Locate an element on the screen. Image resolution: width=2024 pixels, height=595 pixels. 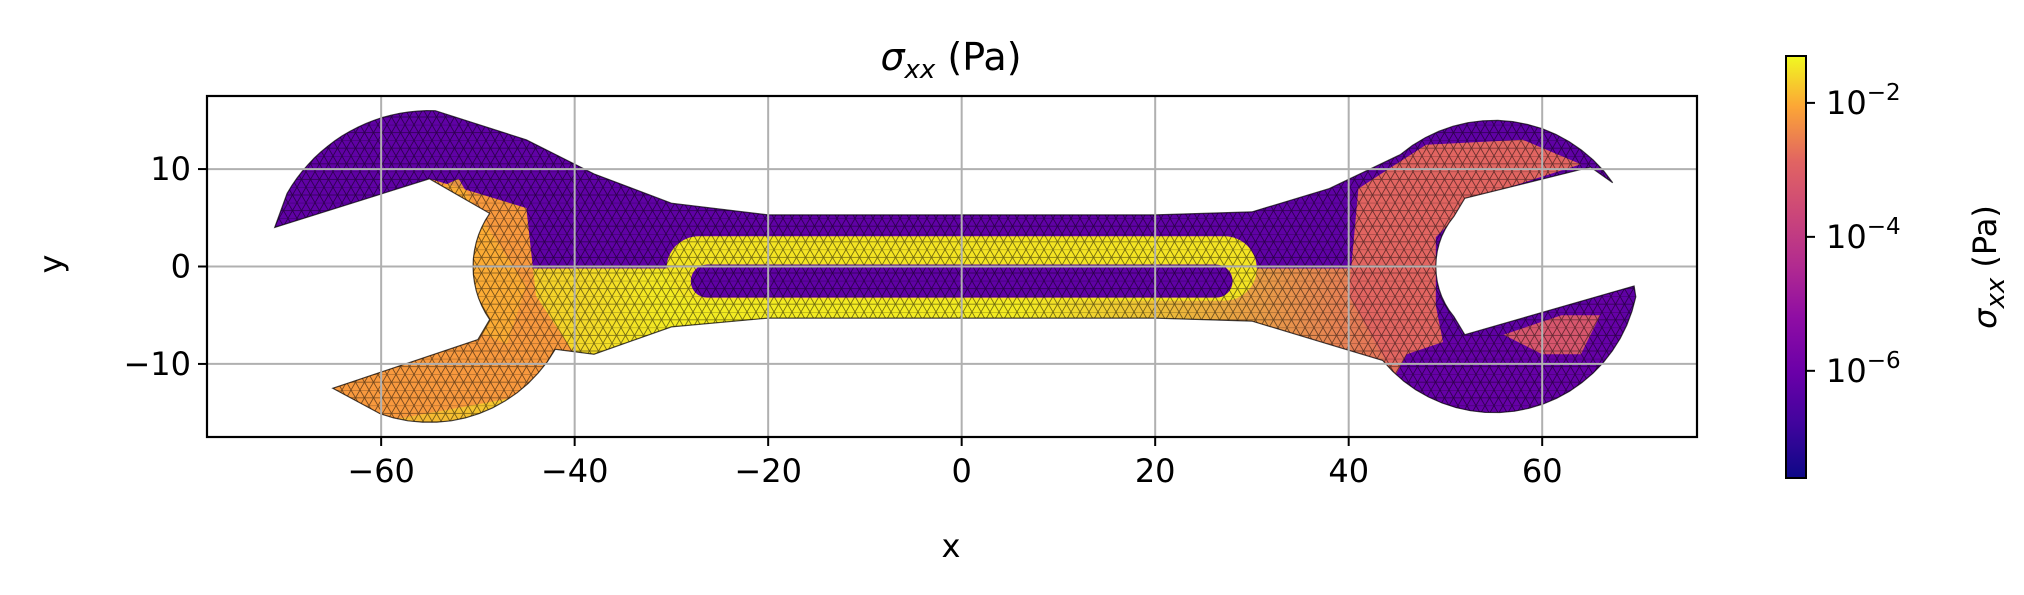
colorbar-ticks: 10⁻⁶ 10⁻⁴ 10⁻² is located at coordinates (1853, 235).